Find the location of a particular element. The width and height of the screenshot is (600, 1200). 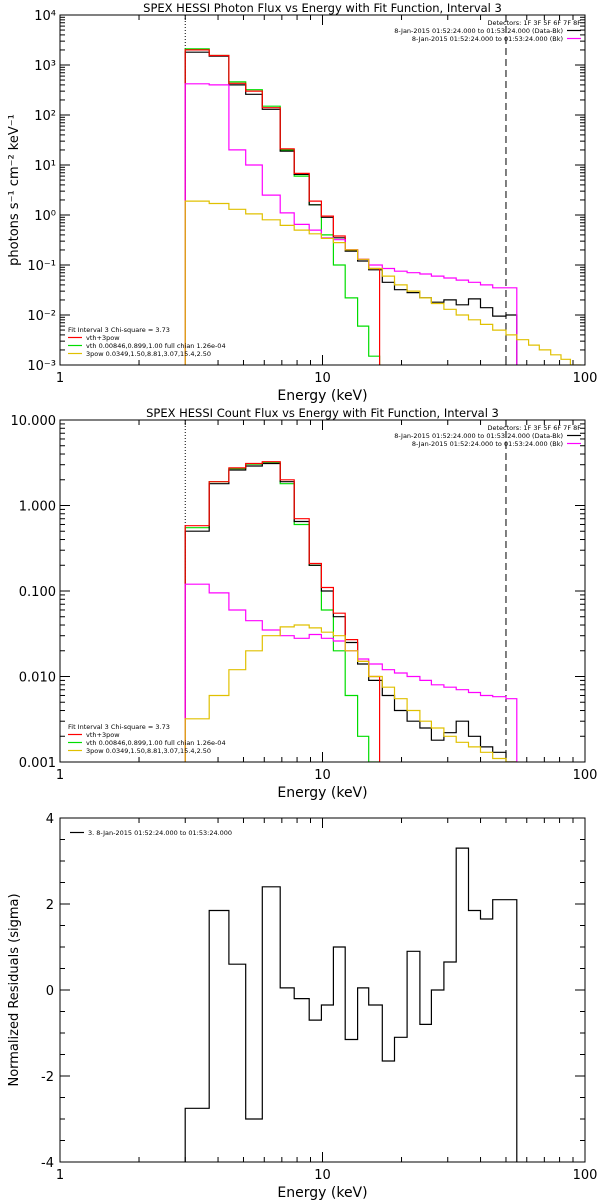

y-tick-label: 10¹ is located at coordinates (45, 166).